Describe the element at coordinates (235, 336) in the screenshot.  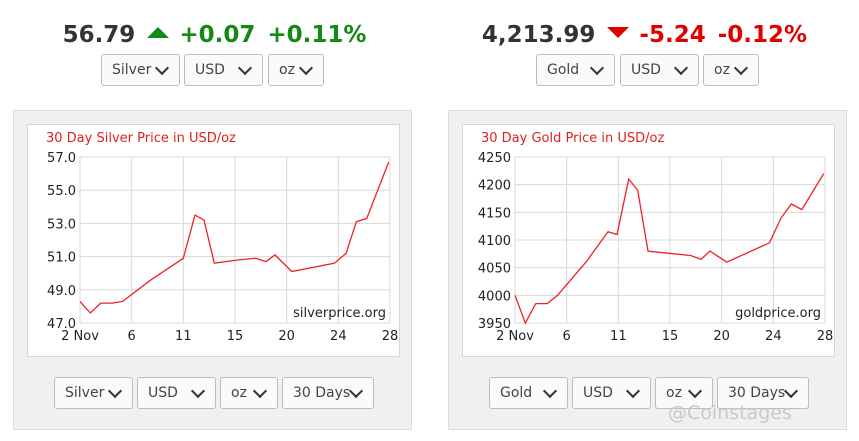
I see `silver-x-tick-label: 15` at that location.